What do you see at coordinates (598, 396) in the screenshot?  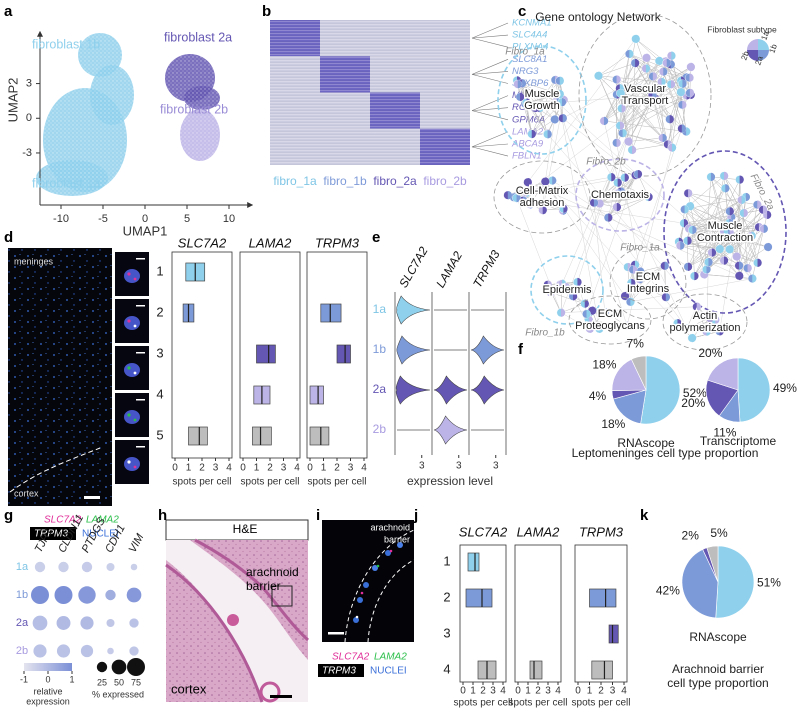 I see `pie-label: 4%` at bounding box center [598, 396].